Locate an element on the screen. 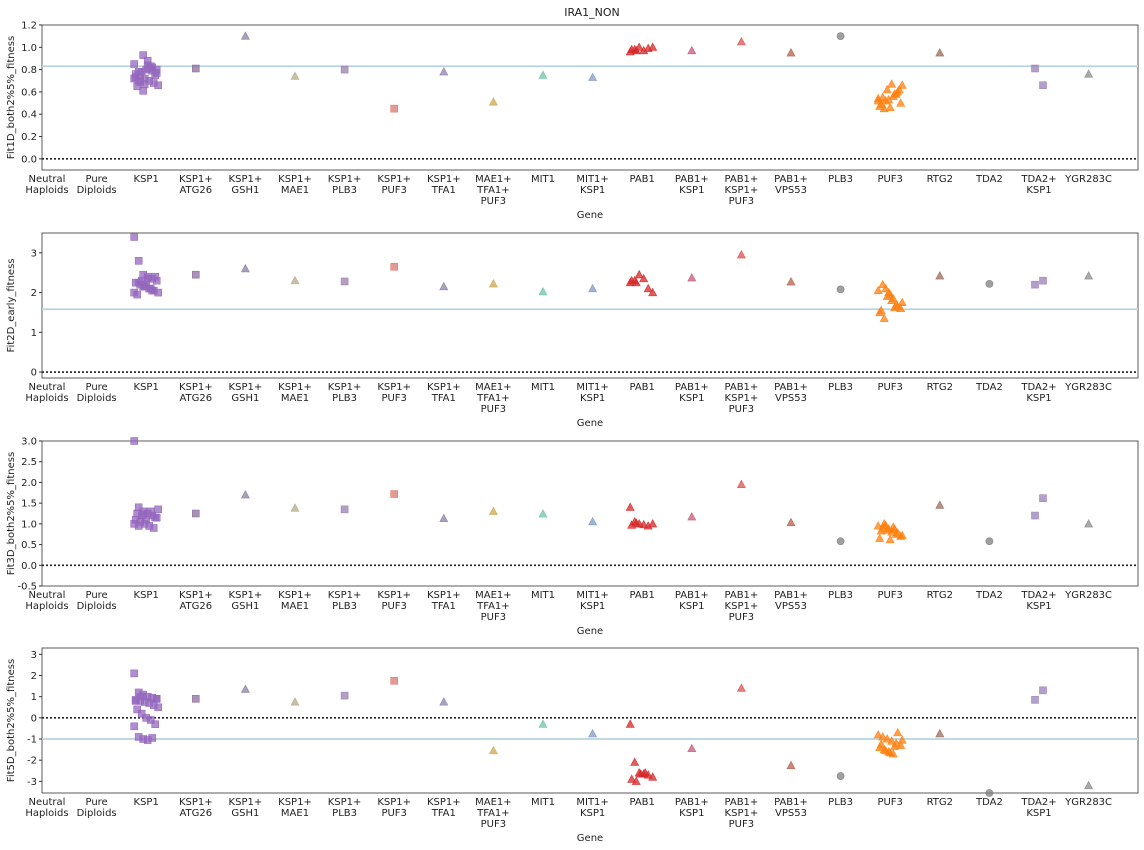 This screenshot has height=850, width=1144. x-tick-label: KSP1+ TFA1 is located at coordinates (444, 185).